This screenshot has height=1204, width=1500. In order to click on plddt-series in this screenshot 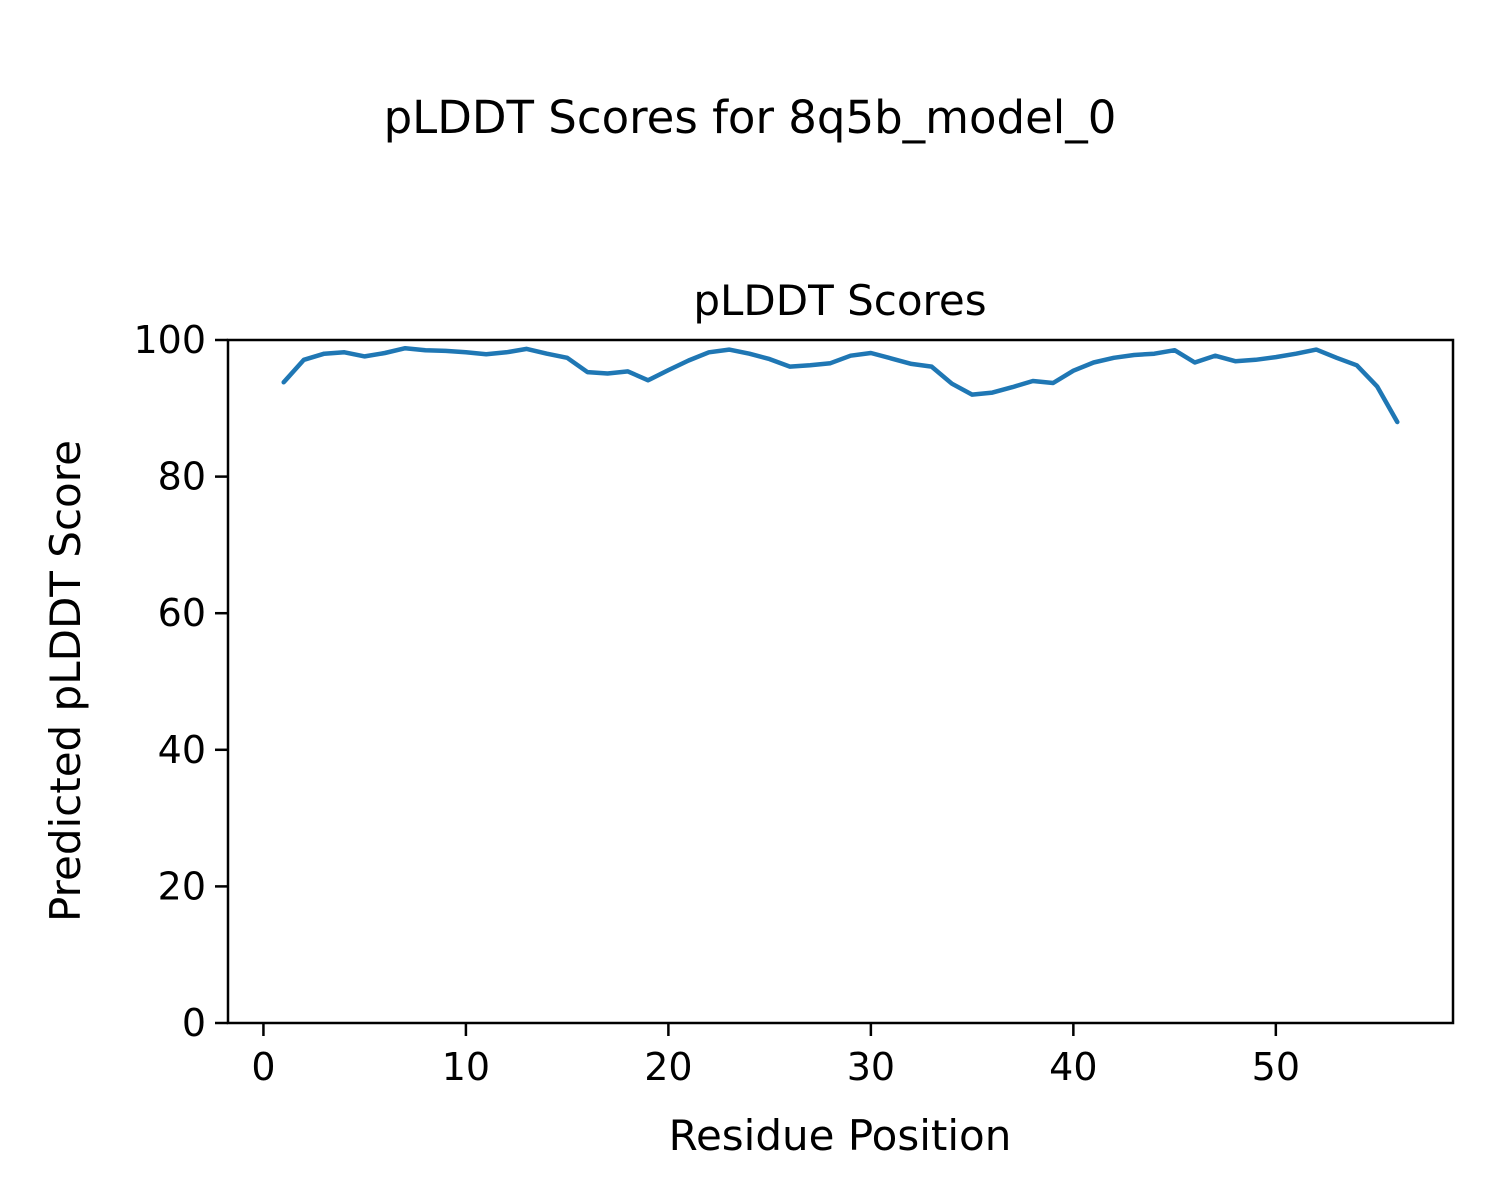, I will do `click(840, 385)`.